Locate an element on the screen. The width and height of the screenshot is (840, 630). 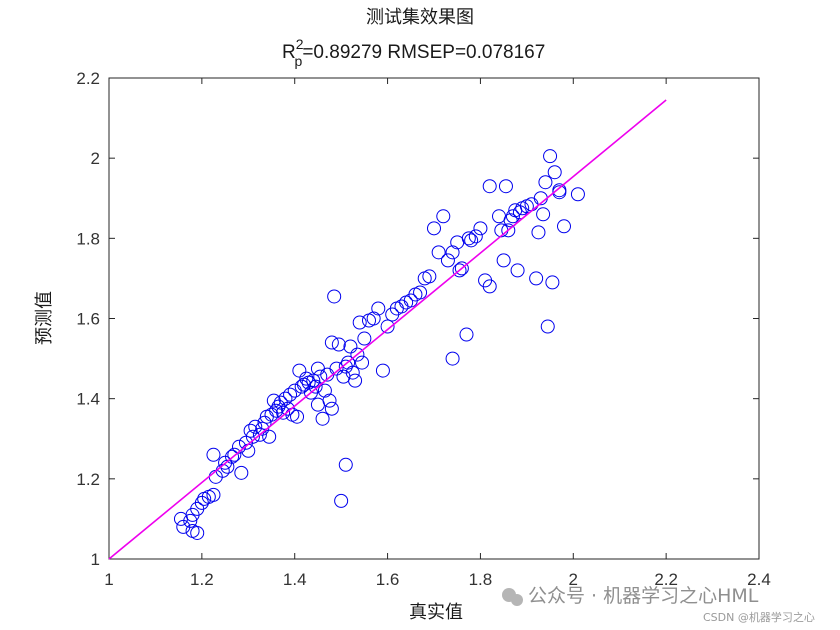
x-tick-label: 1 is located at coordinates (108, 579).